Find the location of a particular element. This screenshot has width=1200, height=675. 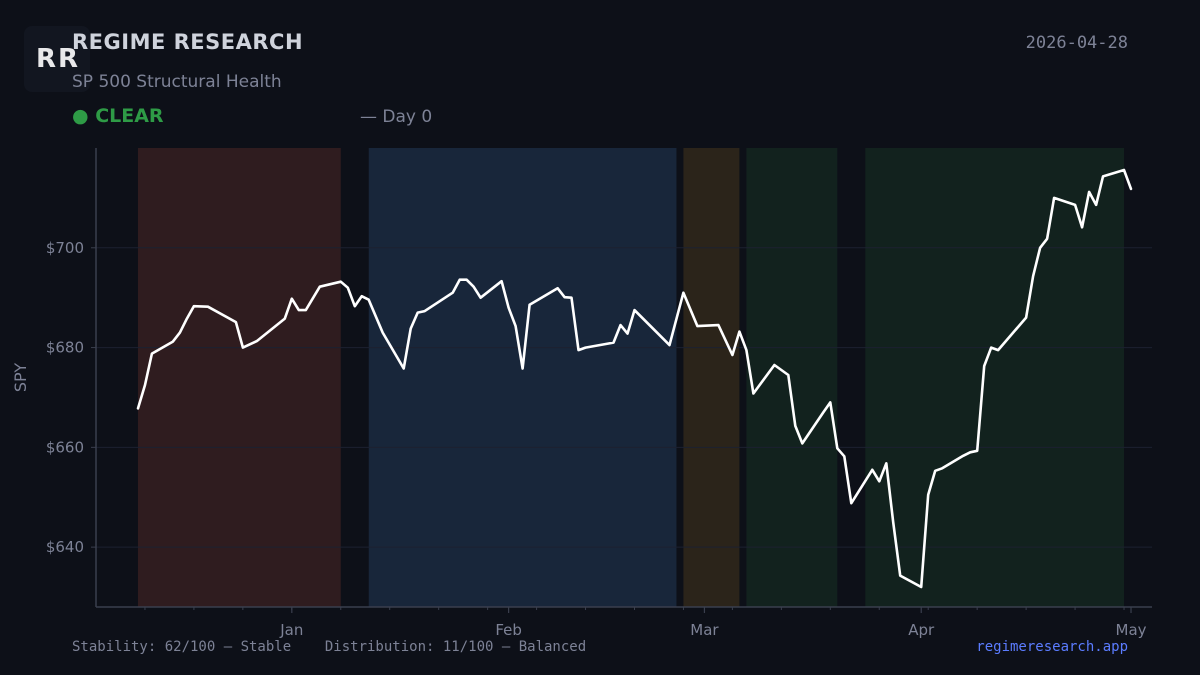

y-tick-label: $660 is located at coordinates (65, 447).